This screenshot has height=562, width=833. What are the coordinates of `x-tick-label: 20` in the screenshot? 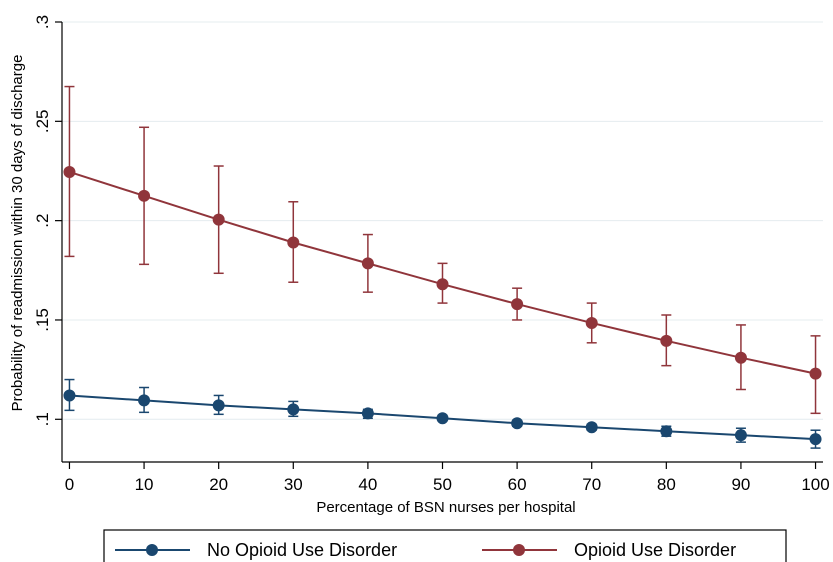 It's located at (218, 484).